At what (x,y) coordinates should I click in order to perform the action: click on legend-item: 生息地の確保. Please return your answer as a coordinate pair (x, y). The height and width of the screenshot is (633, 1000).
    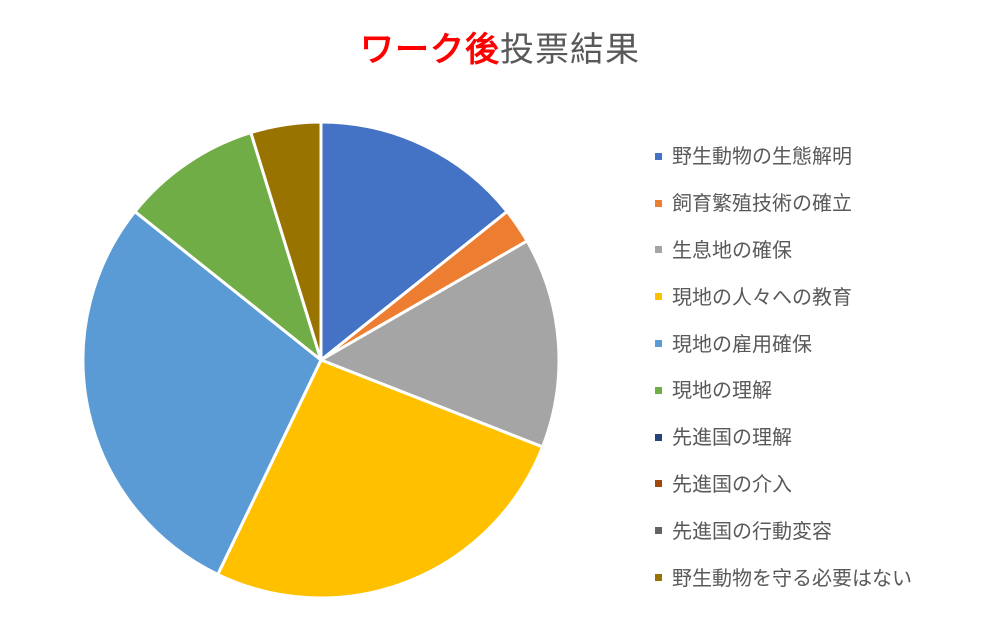
    Looking at the image, I should click on (783, 250).